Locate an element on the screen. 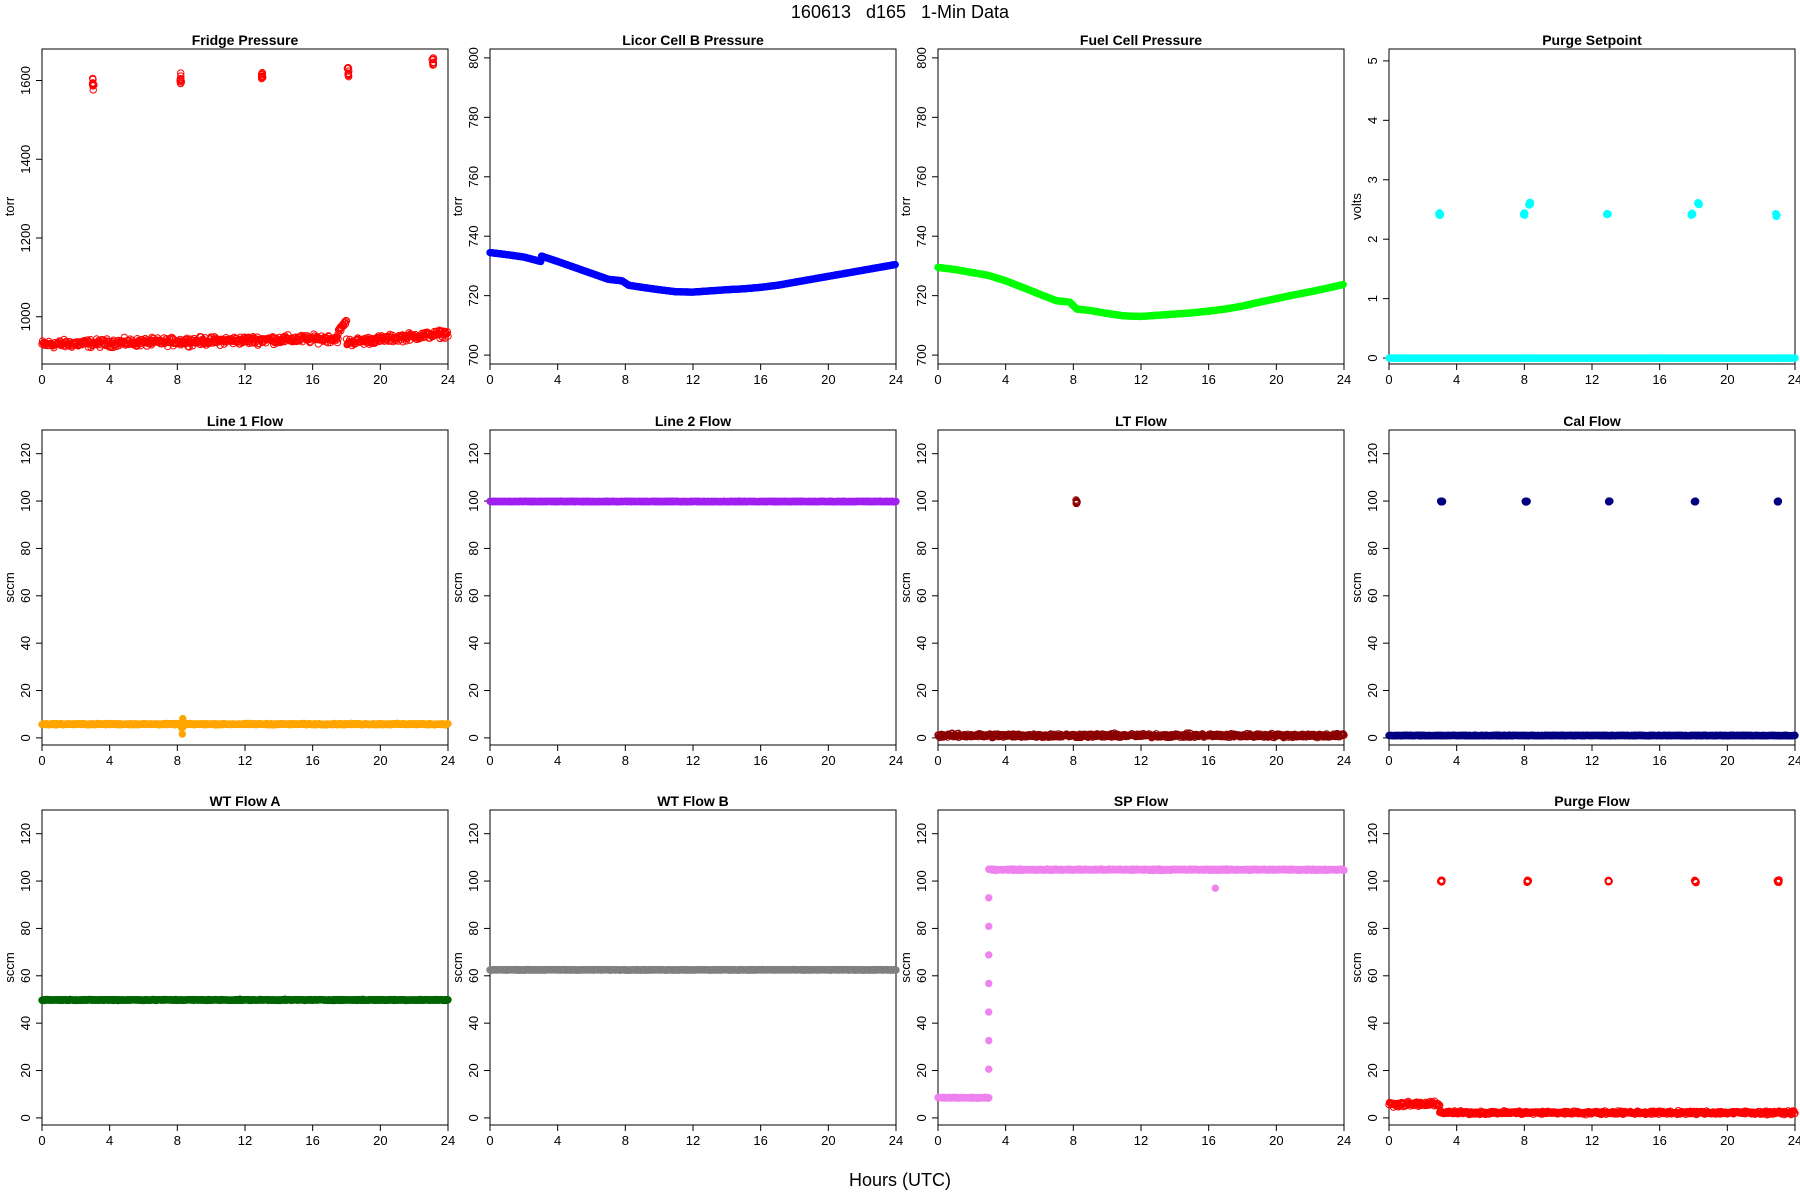 The image size is (1800, 1200). y-tick-label: 20 is located at coordinates (25, 690).